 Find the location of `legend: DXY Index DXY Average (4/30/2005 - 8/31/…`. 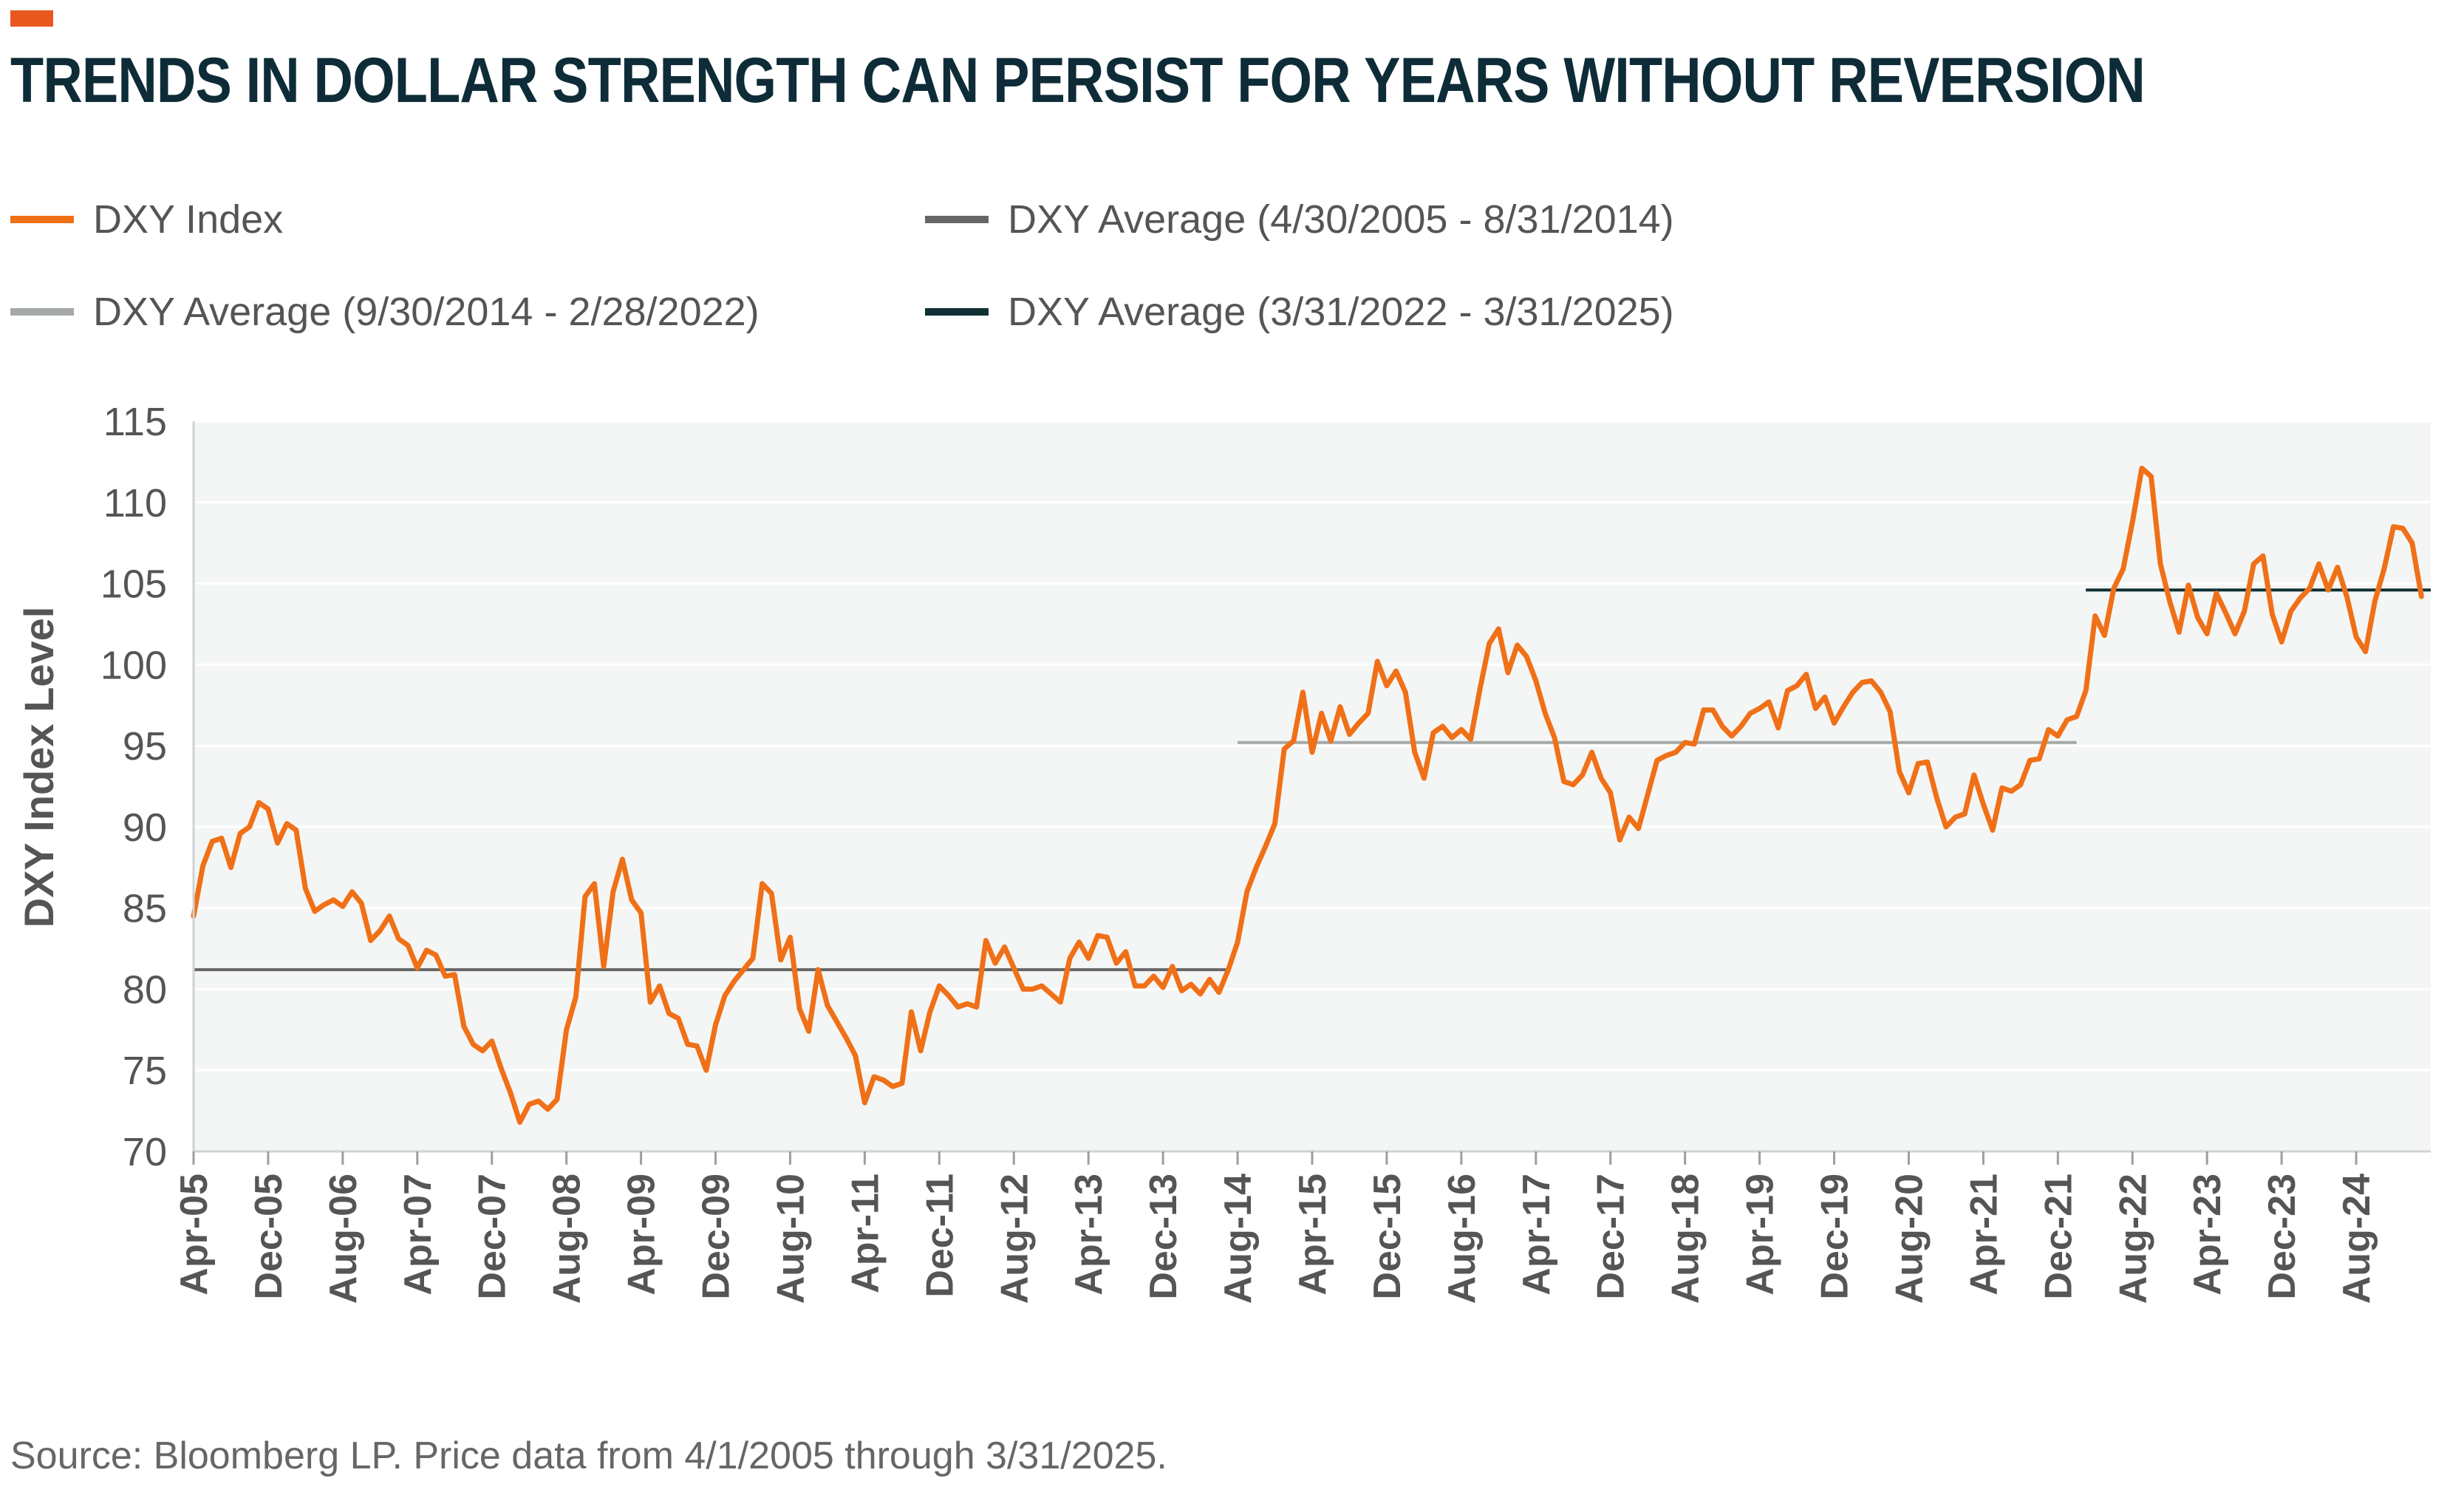

legend: DXY Index DXY Average (4/30/2005 - 8/31/… is located at coordinates (897, 275).